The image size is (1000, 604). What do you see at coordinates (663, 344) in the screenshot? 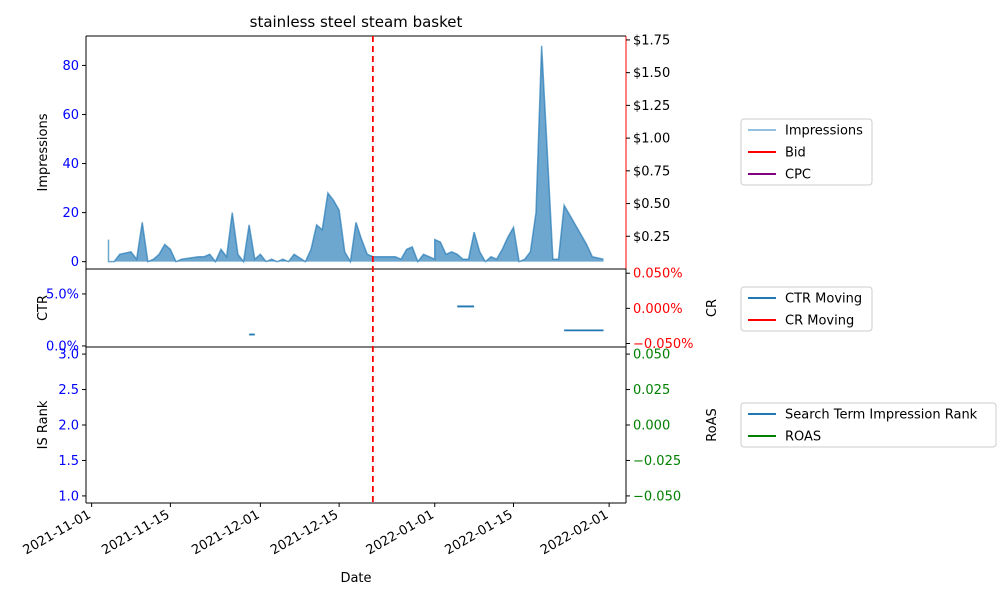
I see `y2-tick-label: −0.050%` at bounding box center [663, 344].